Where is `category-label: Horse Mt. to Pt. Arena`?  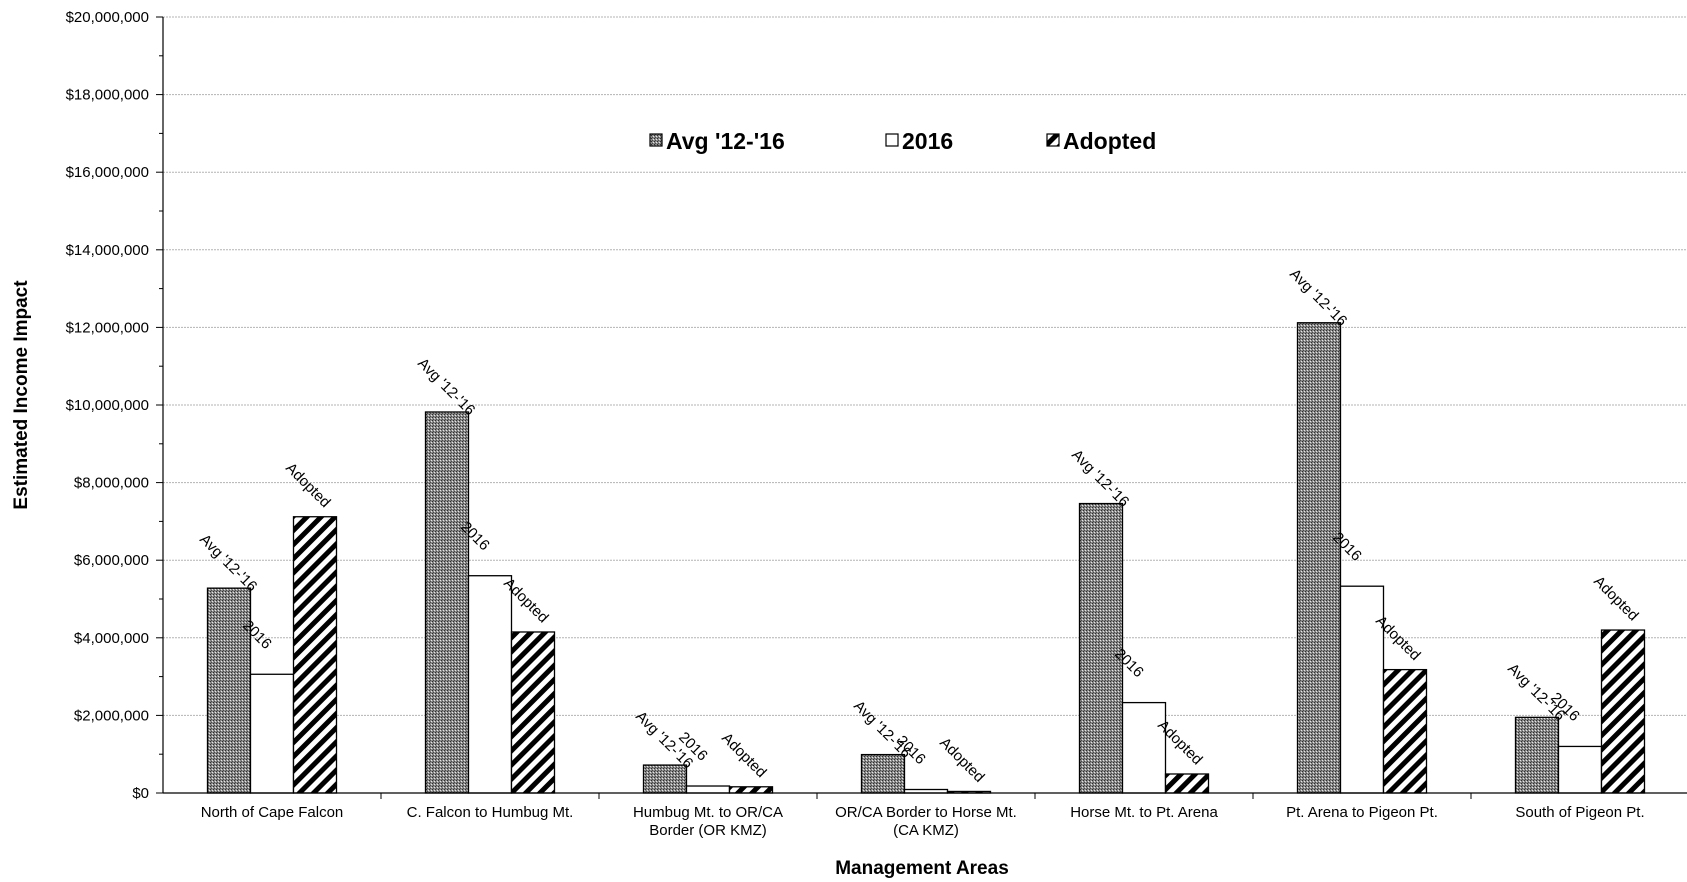 category-label: Horse Mt. to Pt. Arena is located at coordinates (1144, 812).